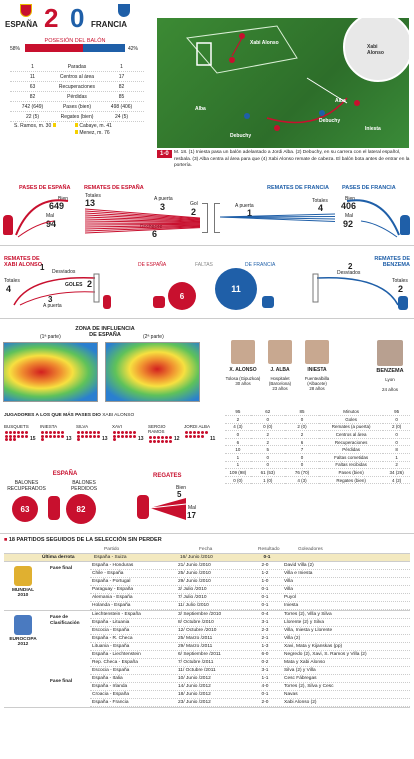  I want to click on stat-label: Pérdidas, so click(77, 96).